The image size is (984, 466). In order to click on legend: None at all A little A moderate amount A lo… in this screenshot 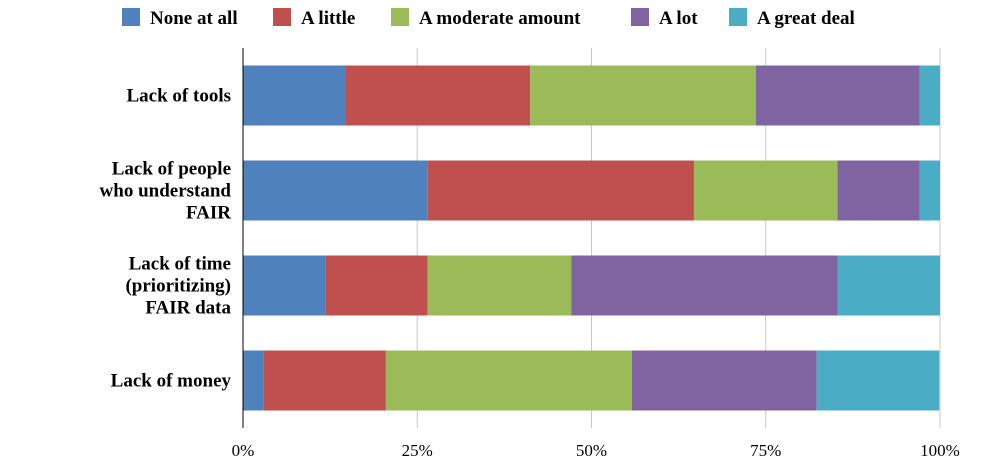, I will do `click(488, 18)`.